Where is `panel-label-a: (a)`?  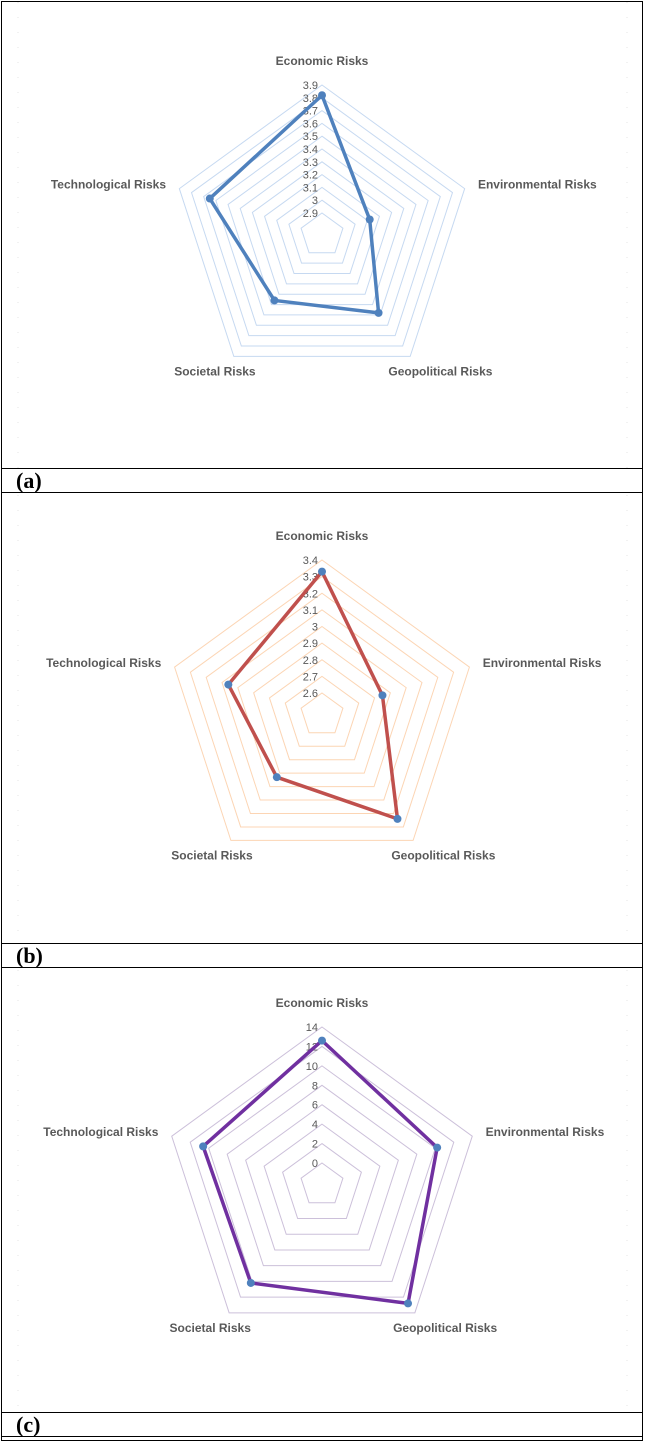 panel-label-a: (a) is located at coordinates (29, 480).